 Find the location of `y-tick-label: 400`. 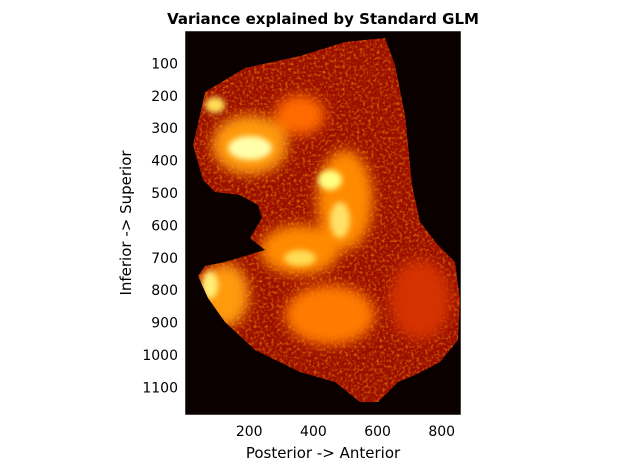

y-tick-label: 400 is located at coordinates (164, 162).